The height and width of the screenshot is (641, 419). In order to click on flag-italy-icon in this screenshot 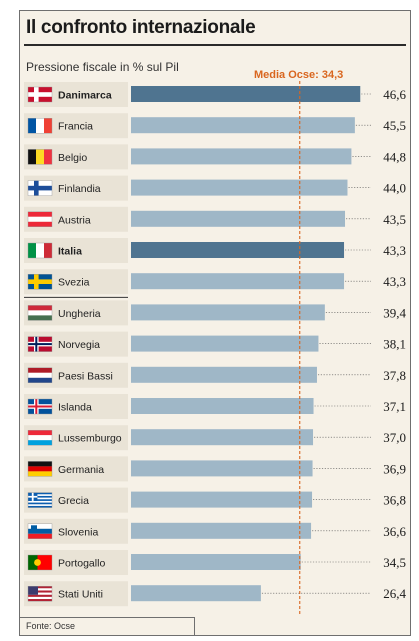, I will do `click(40, 250)`.